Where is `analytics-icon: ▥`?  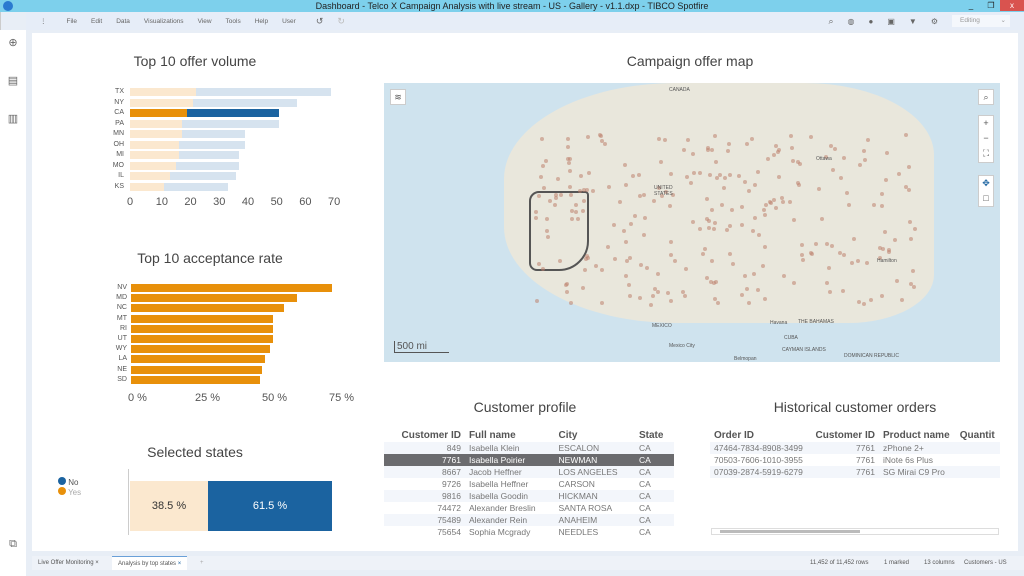 analytics-icon: ▥ is located at coordinates (13, 119).